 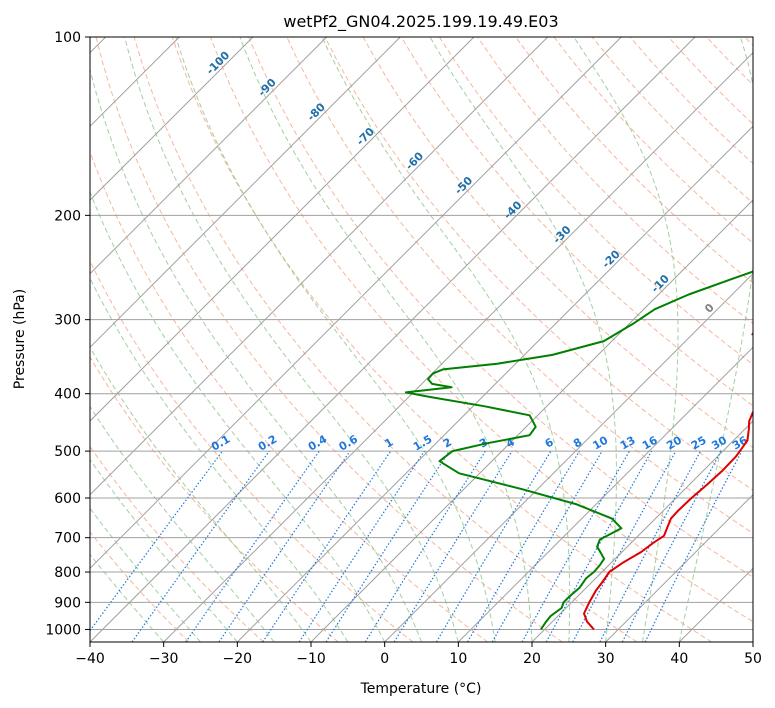 I want to click on x-tick-label: −40, so click(x=90, y=659).